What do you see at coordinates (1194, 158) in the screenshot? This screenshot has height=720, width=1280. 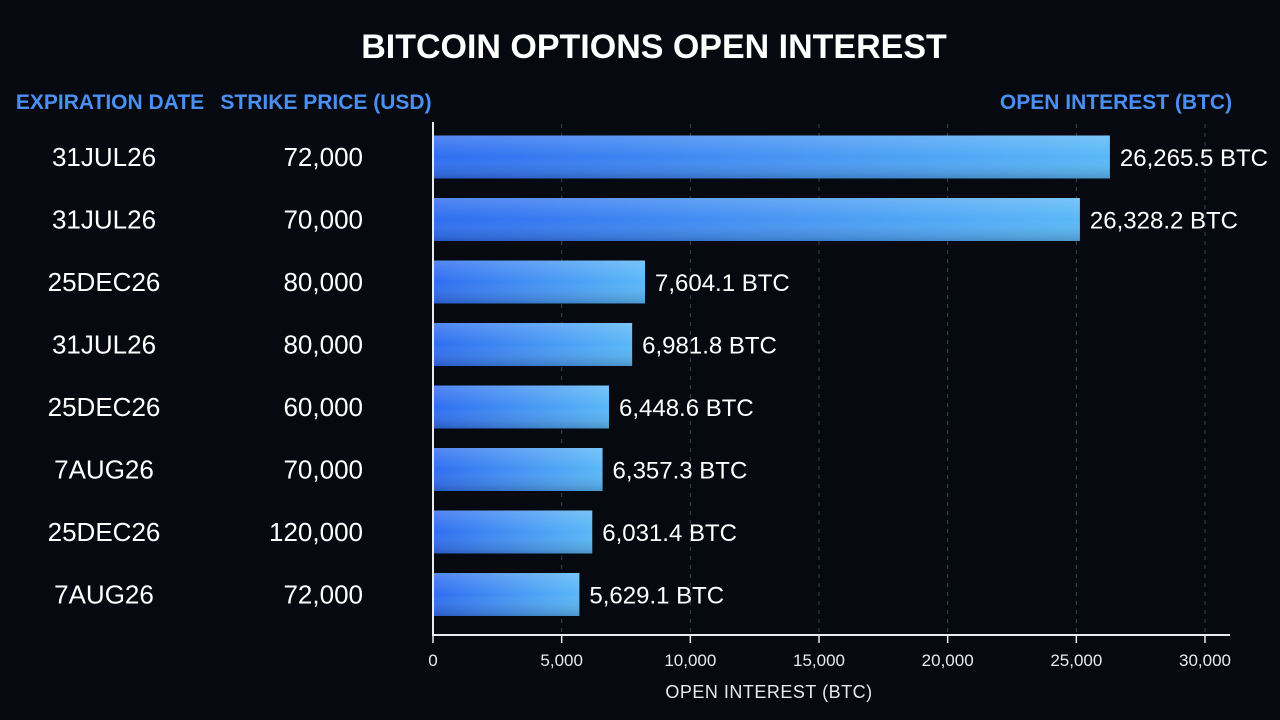 I see `bar-value-label-1: 26,265.5 BTC` at bounding box center [1194, 158].